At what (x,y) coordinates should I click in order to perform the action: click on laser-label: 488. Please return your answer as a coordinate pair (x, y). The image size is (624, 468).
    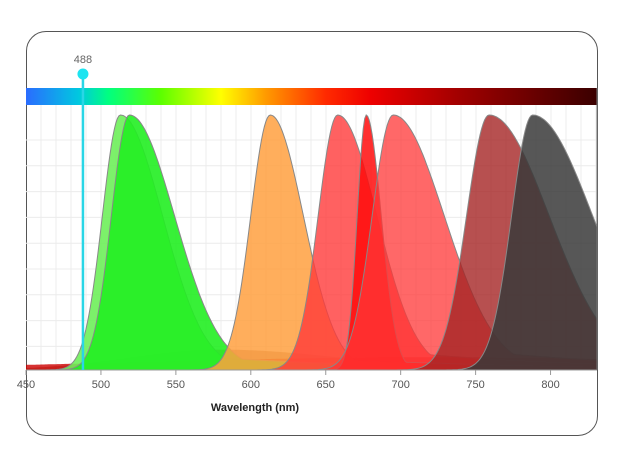
    Looking at the image, I should click on (83, 60).